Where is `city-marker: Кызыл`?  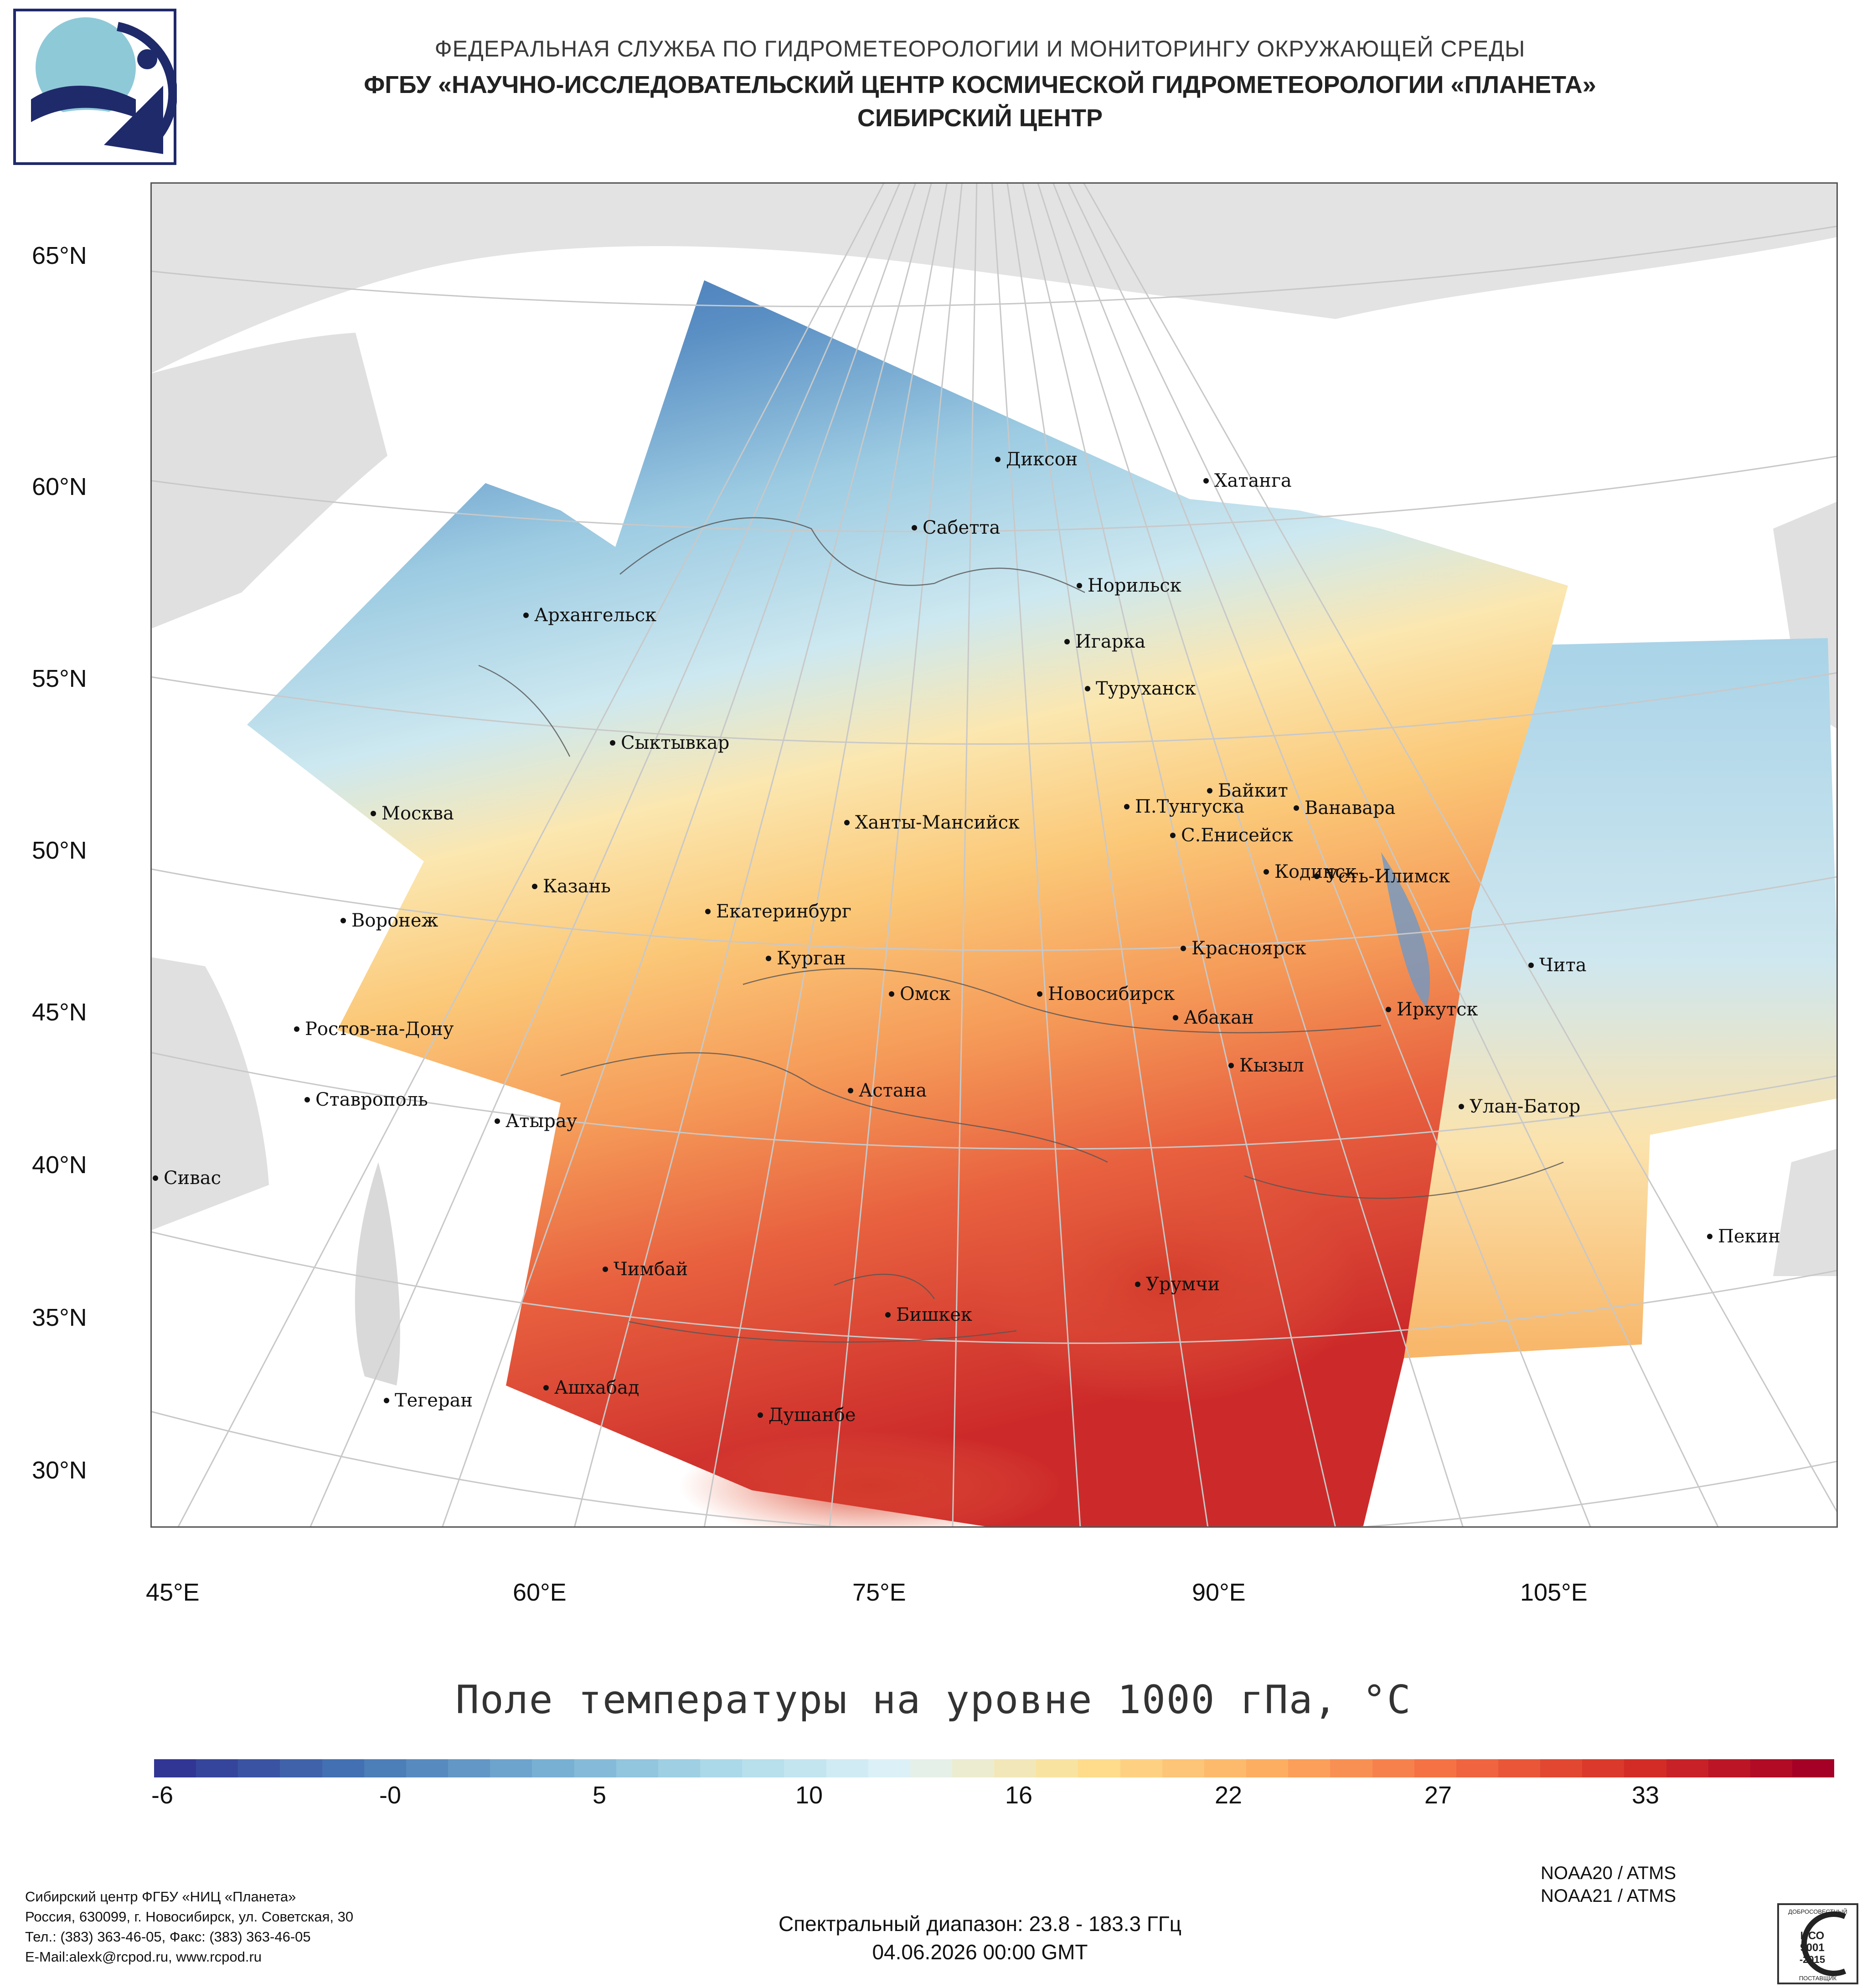
city-marker: Кызыл is located at coordinates (1266, 1065).